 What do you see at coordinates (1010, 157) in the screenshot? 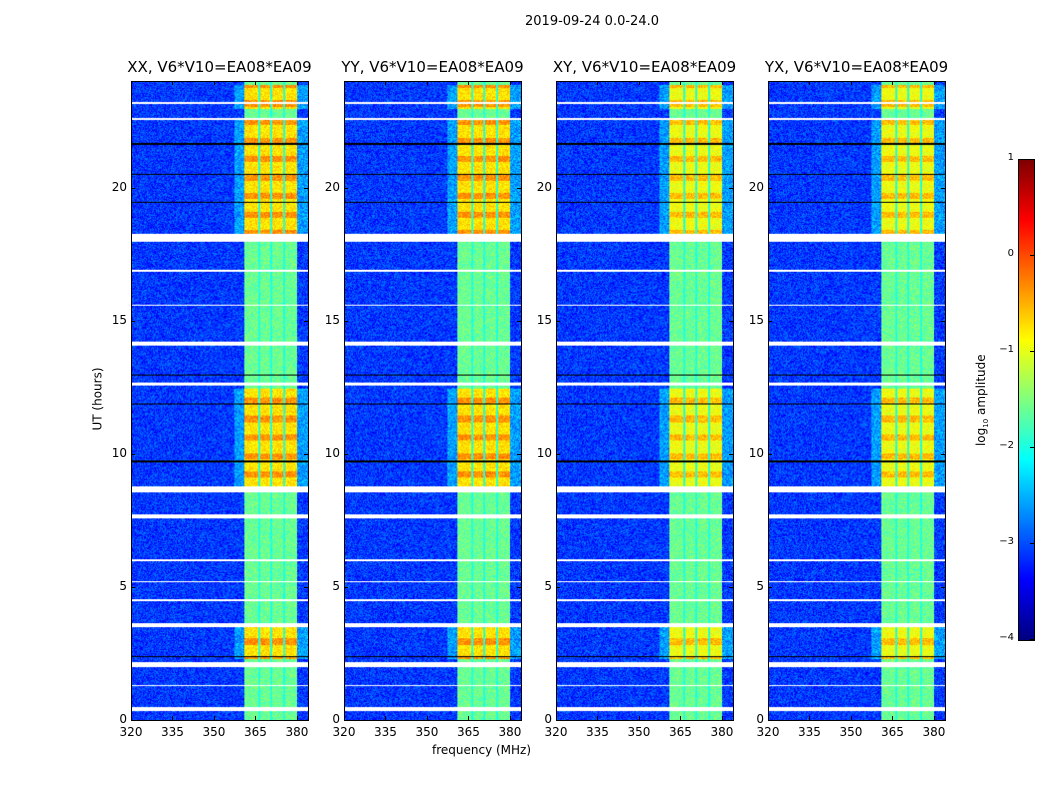
I see `colorbar-tick-label: 1` at bounding box center [1010, 157].